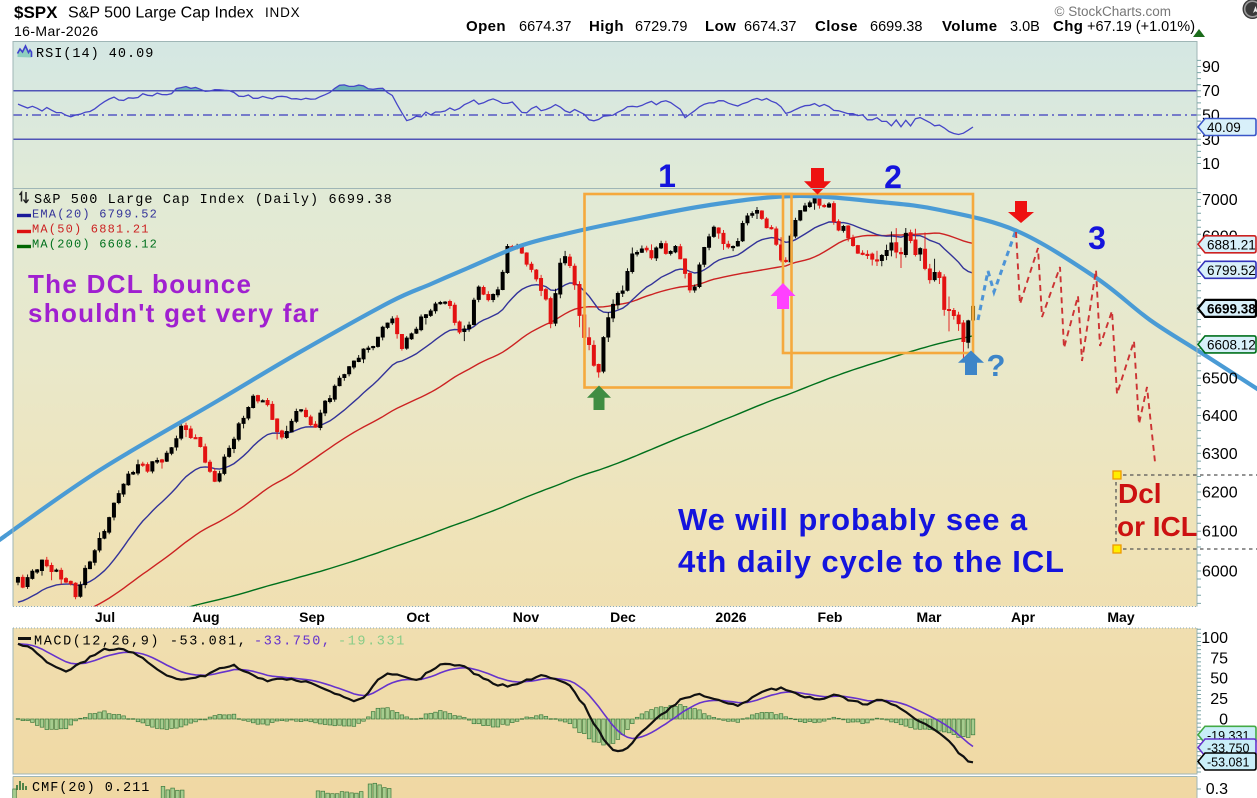 The width and height of the screenshot is (1257, 798). Describe the element at coordinates (623, 617) in the screenshot. I see `svg-text: Dec` at that location.